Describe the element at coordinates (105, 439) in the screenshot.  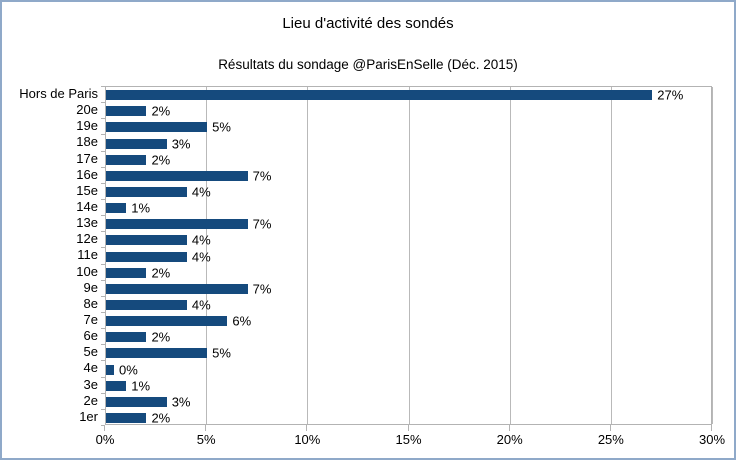
I see `x-axis-label: 0%` at that location.